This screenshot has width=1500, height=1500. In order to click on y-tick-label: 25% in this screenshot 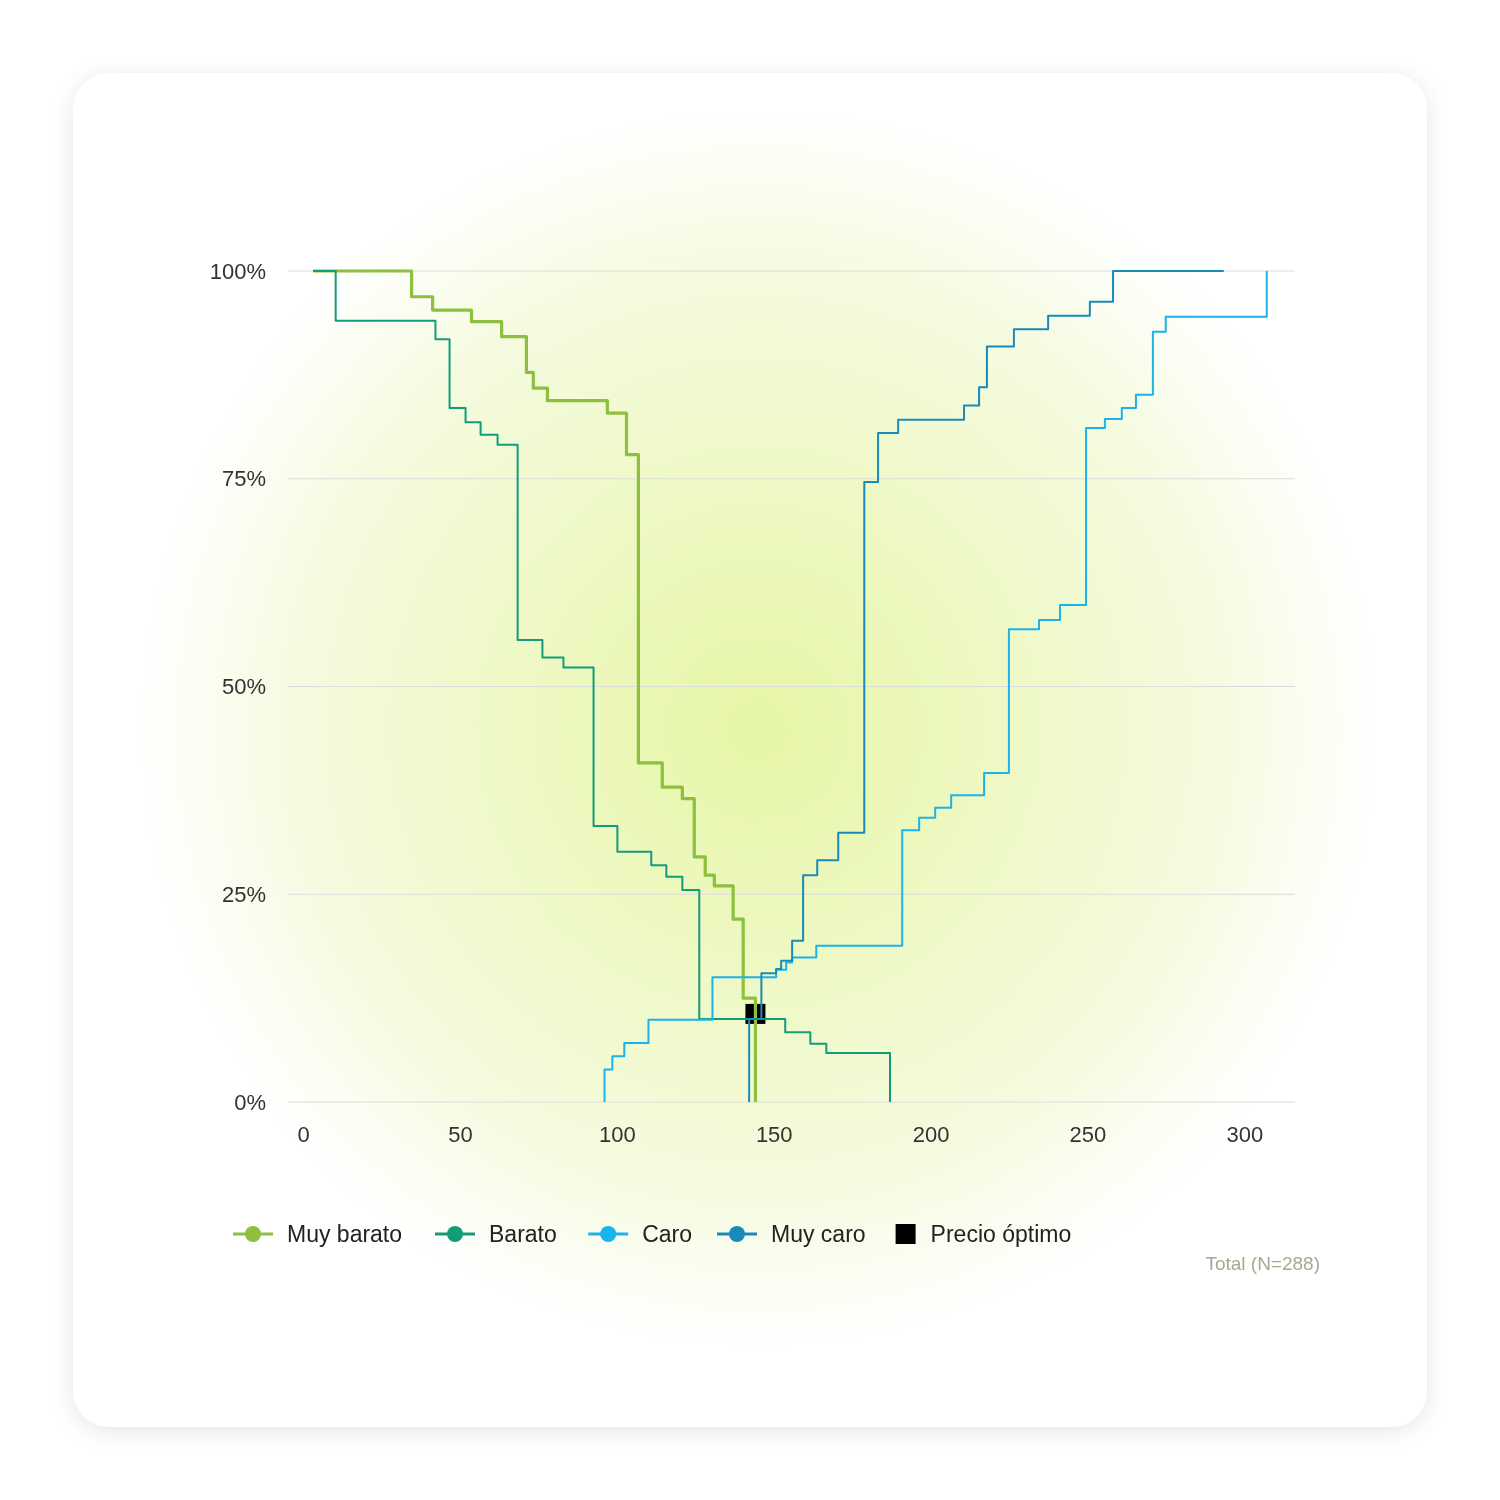, I will do `click(243, 894)`.